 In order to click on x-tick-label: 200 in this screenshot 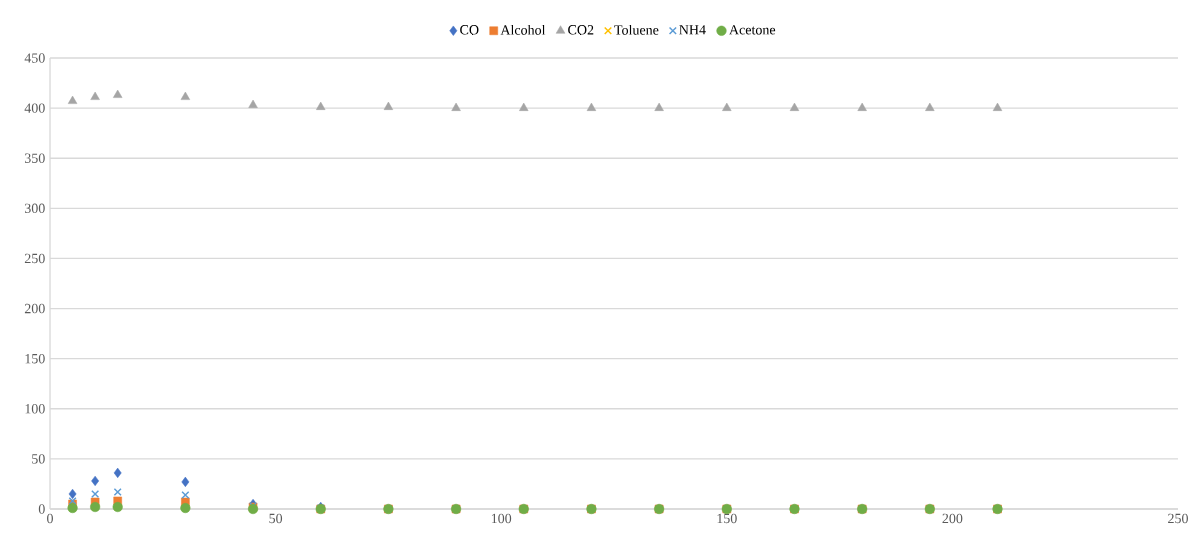, I will do `click(952, 518)`.